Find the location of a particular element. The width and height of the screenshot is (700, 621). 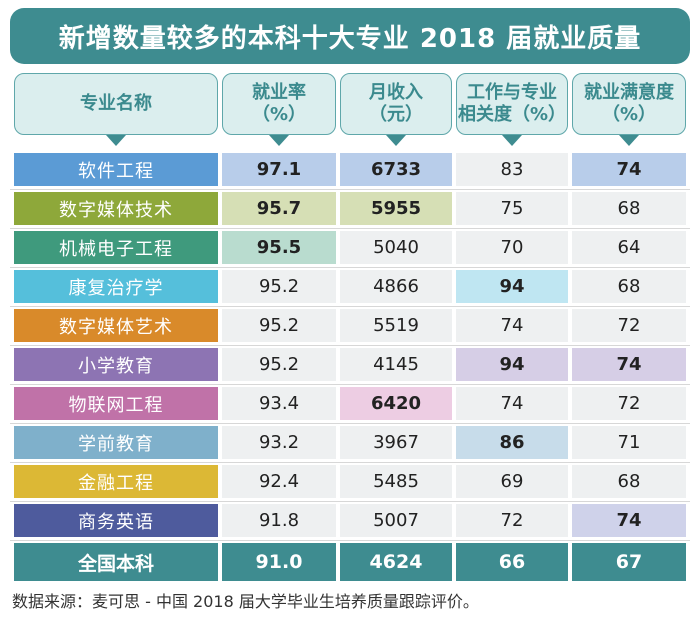

header-major: 专业名称 is located at coordinates (116, 109).